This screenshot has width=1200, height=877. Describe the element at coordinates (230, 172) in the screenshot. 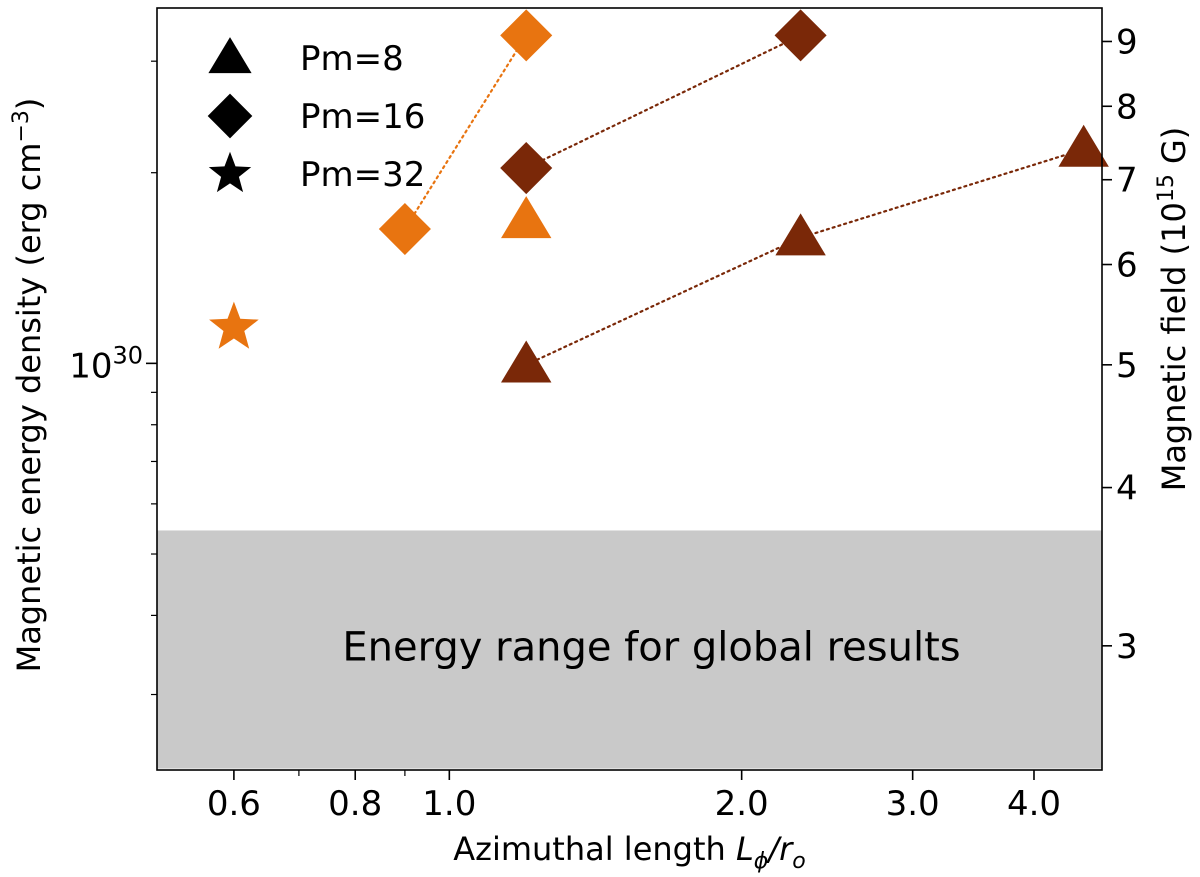

I see `legend-star-icon` at that location.